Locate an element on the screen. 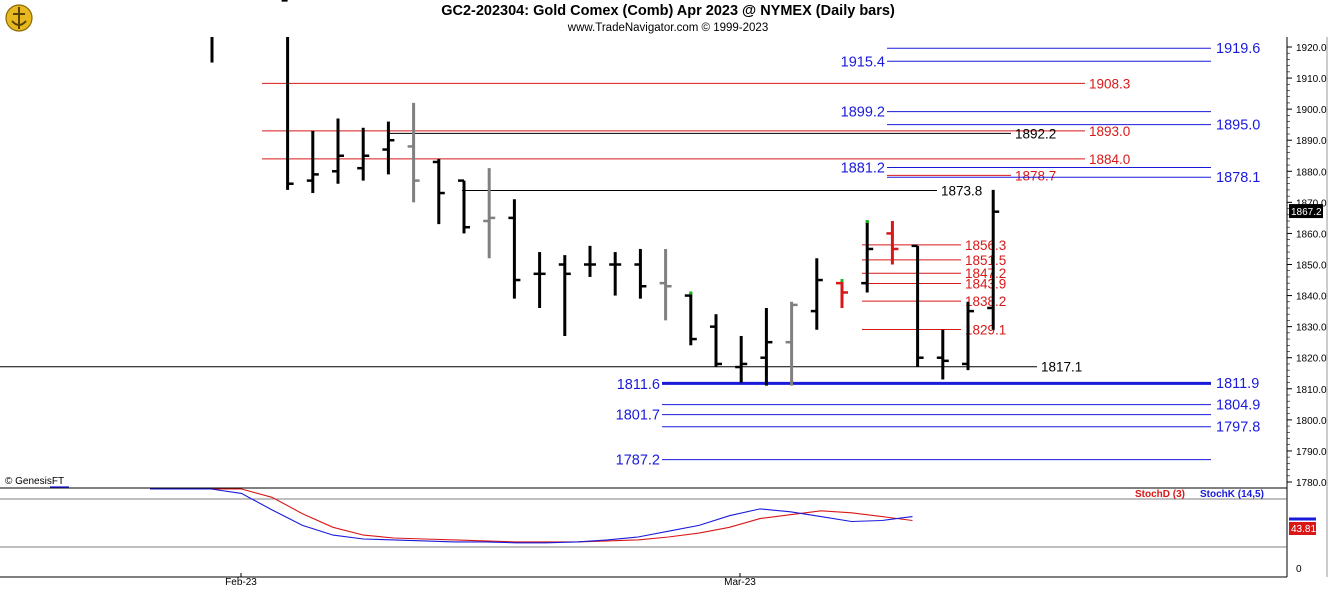 This screenshot has width=1336, height=591. level-label-1856-3: 1856.3 is located at coordinates (985, 245).